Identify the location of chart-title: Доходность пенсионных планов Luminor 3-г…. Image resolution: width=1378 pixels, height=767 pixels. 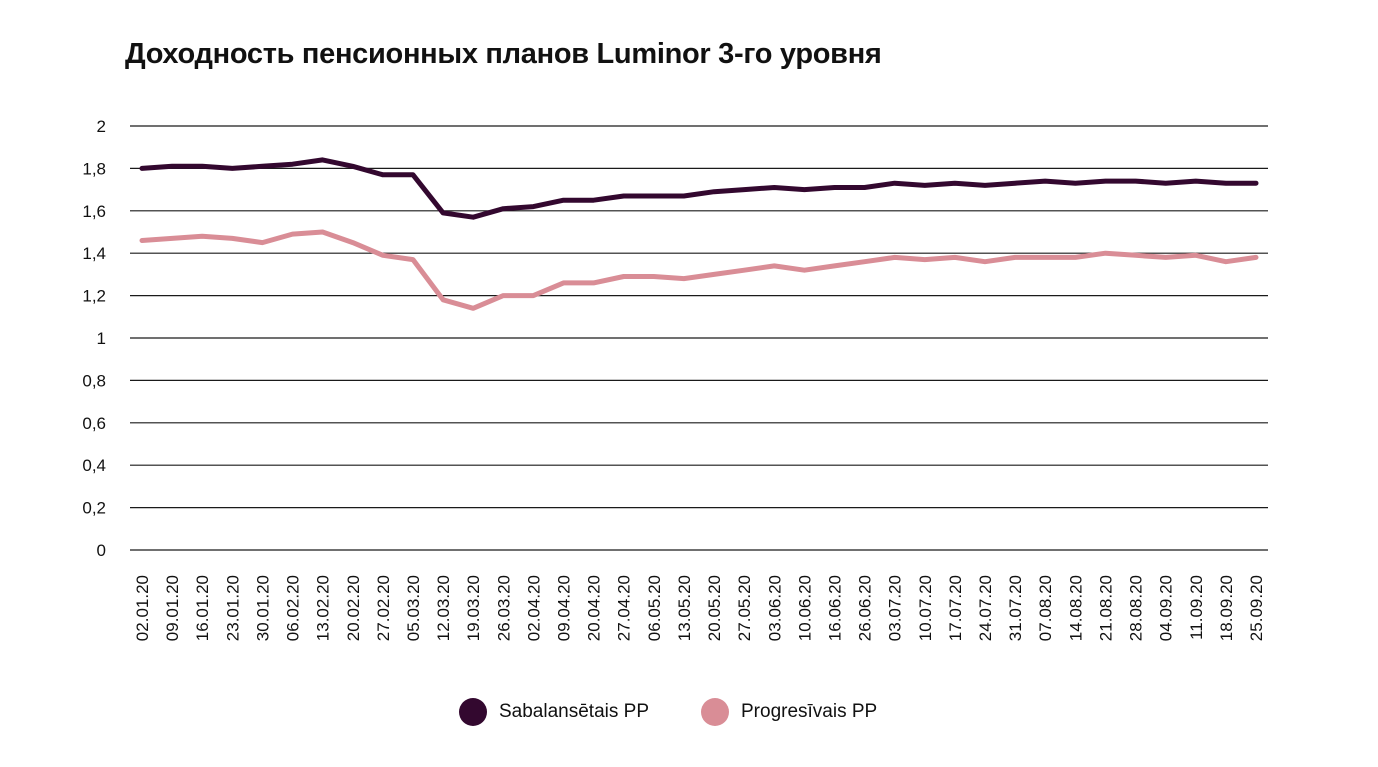
(503, 54).